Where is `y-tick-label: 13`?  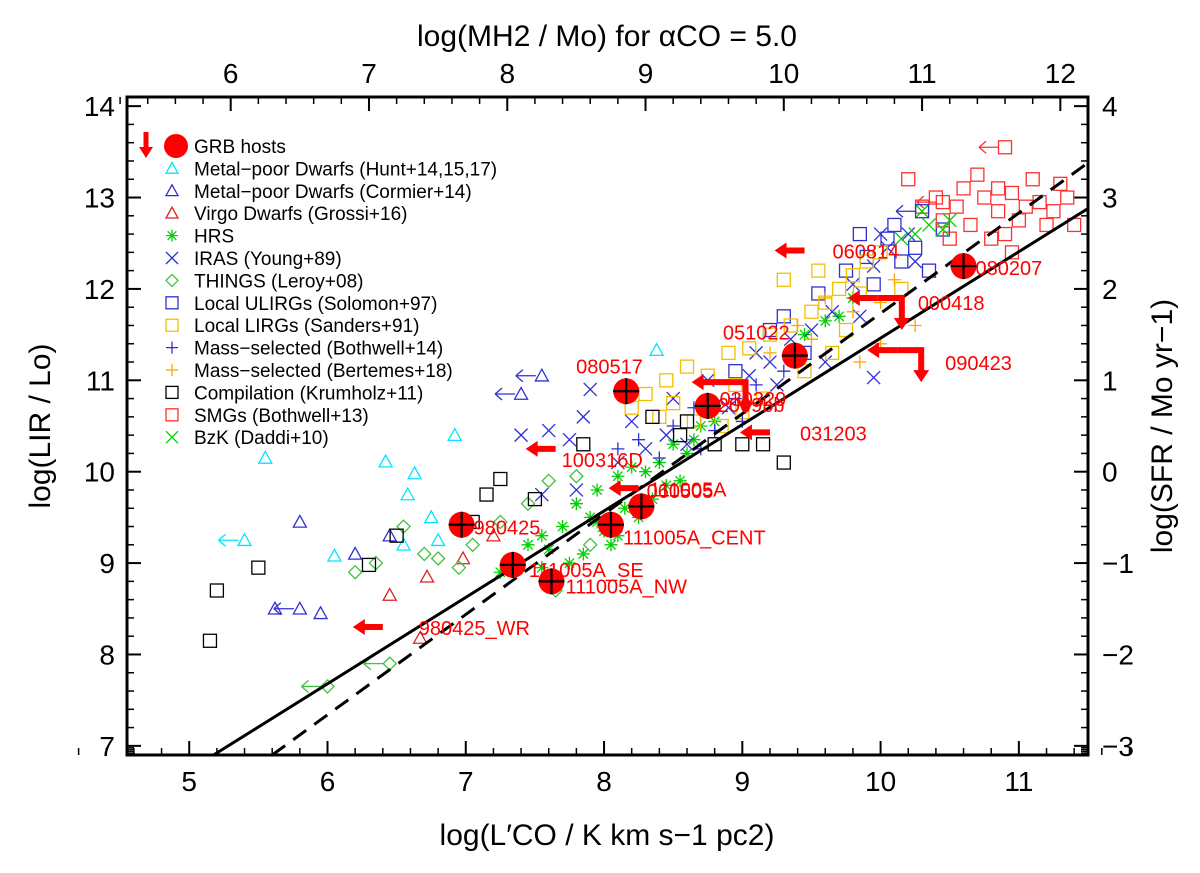 y-tick-label: 13 is located at coordinates (99, 198).